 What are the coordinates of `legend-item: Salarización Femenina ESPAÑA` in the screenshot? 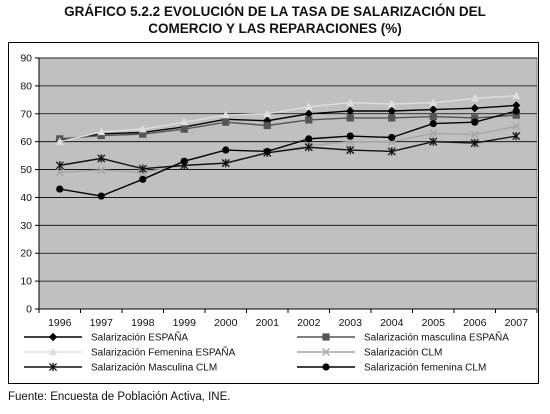 It's located at (130, 352).